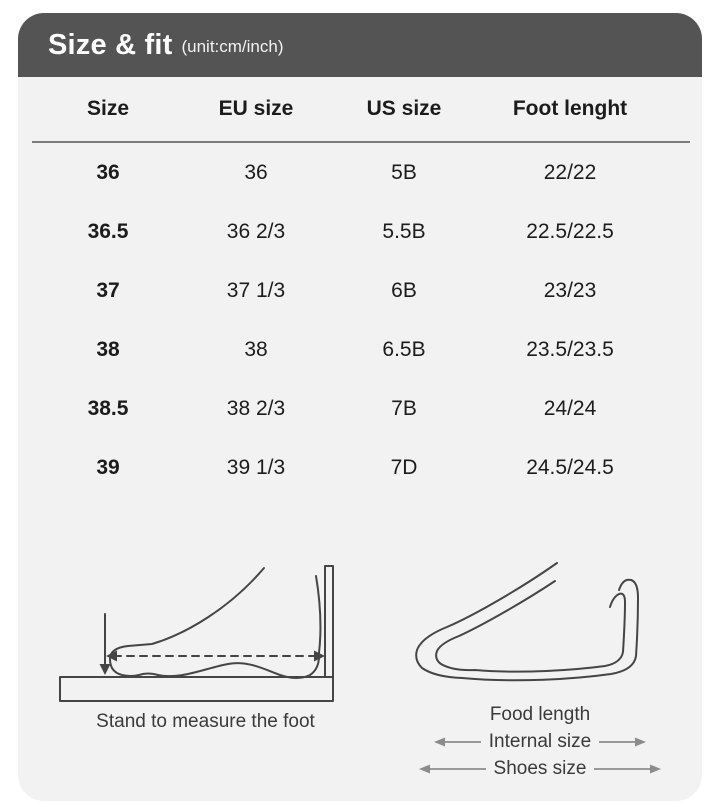  Describe the element at coordinates (361, 142) in the screenshot. I see `table-header-divider` at that location.